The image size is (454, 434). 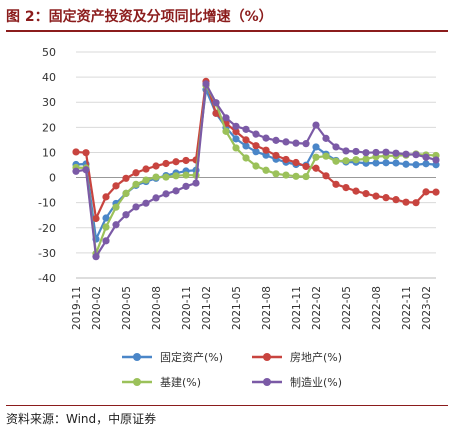 What do you see at coordinates (139, 17) in the screenshot?
I see `figure-title: 图 2：固定资产投资及分项同比增速（%）` at bounding box center [139, 17].